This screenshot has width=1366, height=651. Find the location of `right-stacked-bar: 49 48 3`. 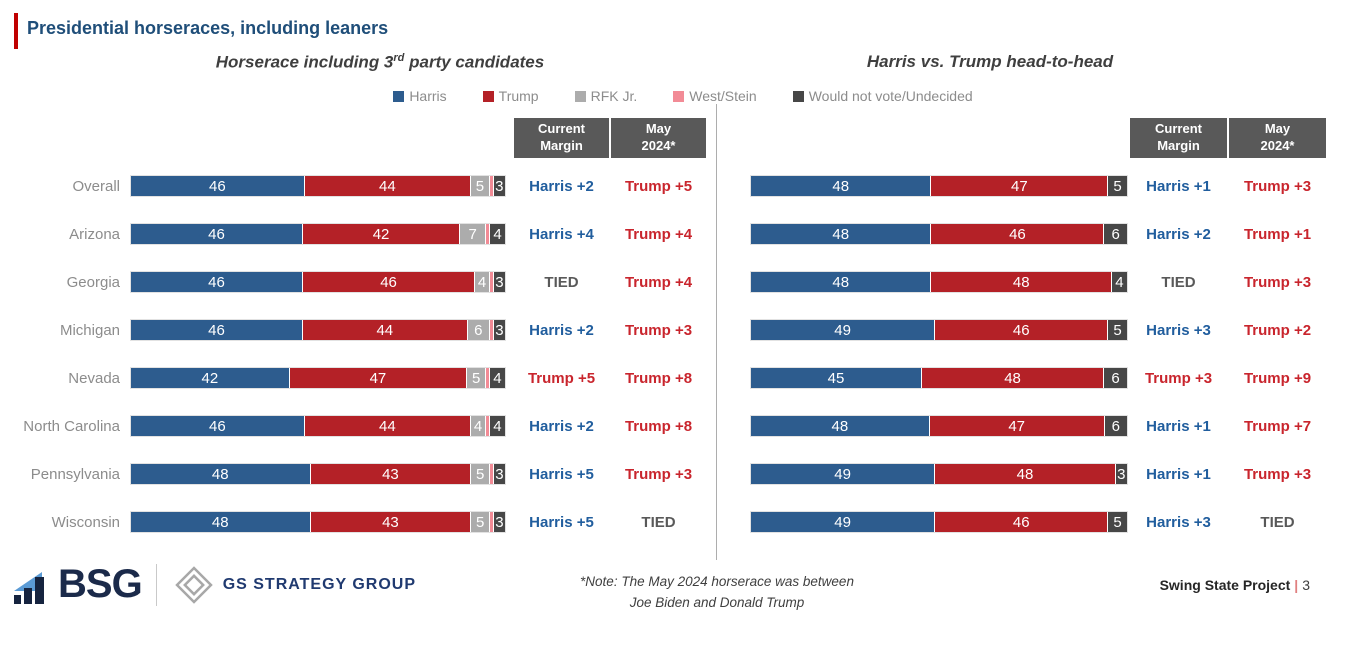

right-stacked-bar: 49 48 3 is located at coordinates (939, 474).